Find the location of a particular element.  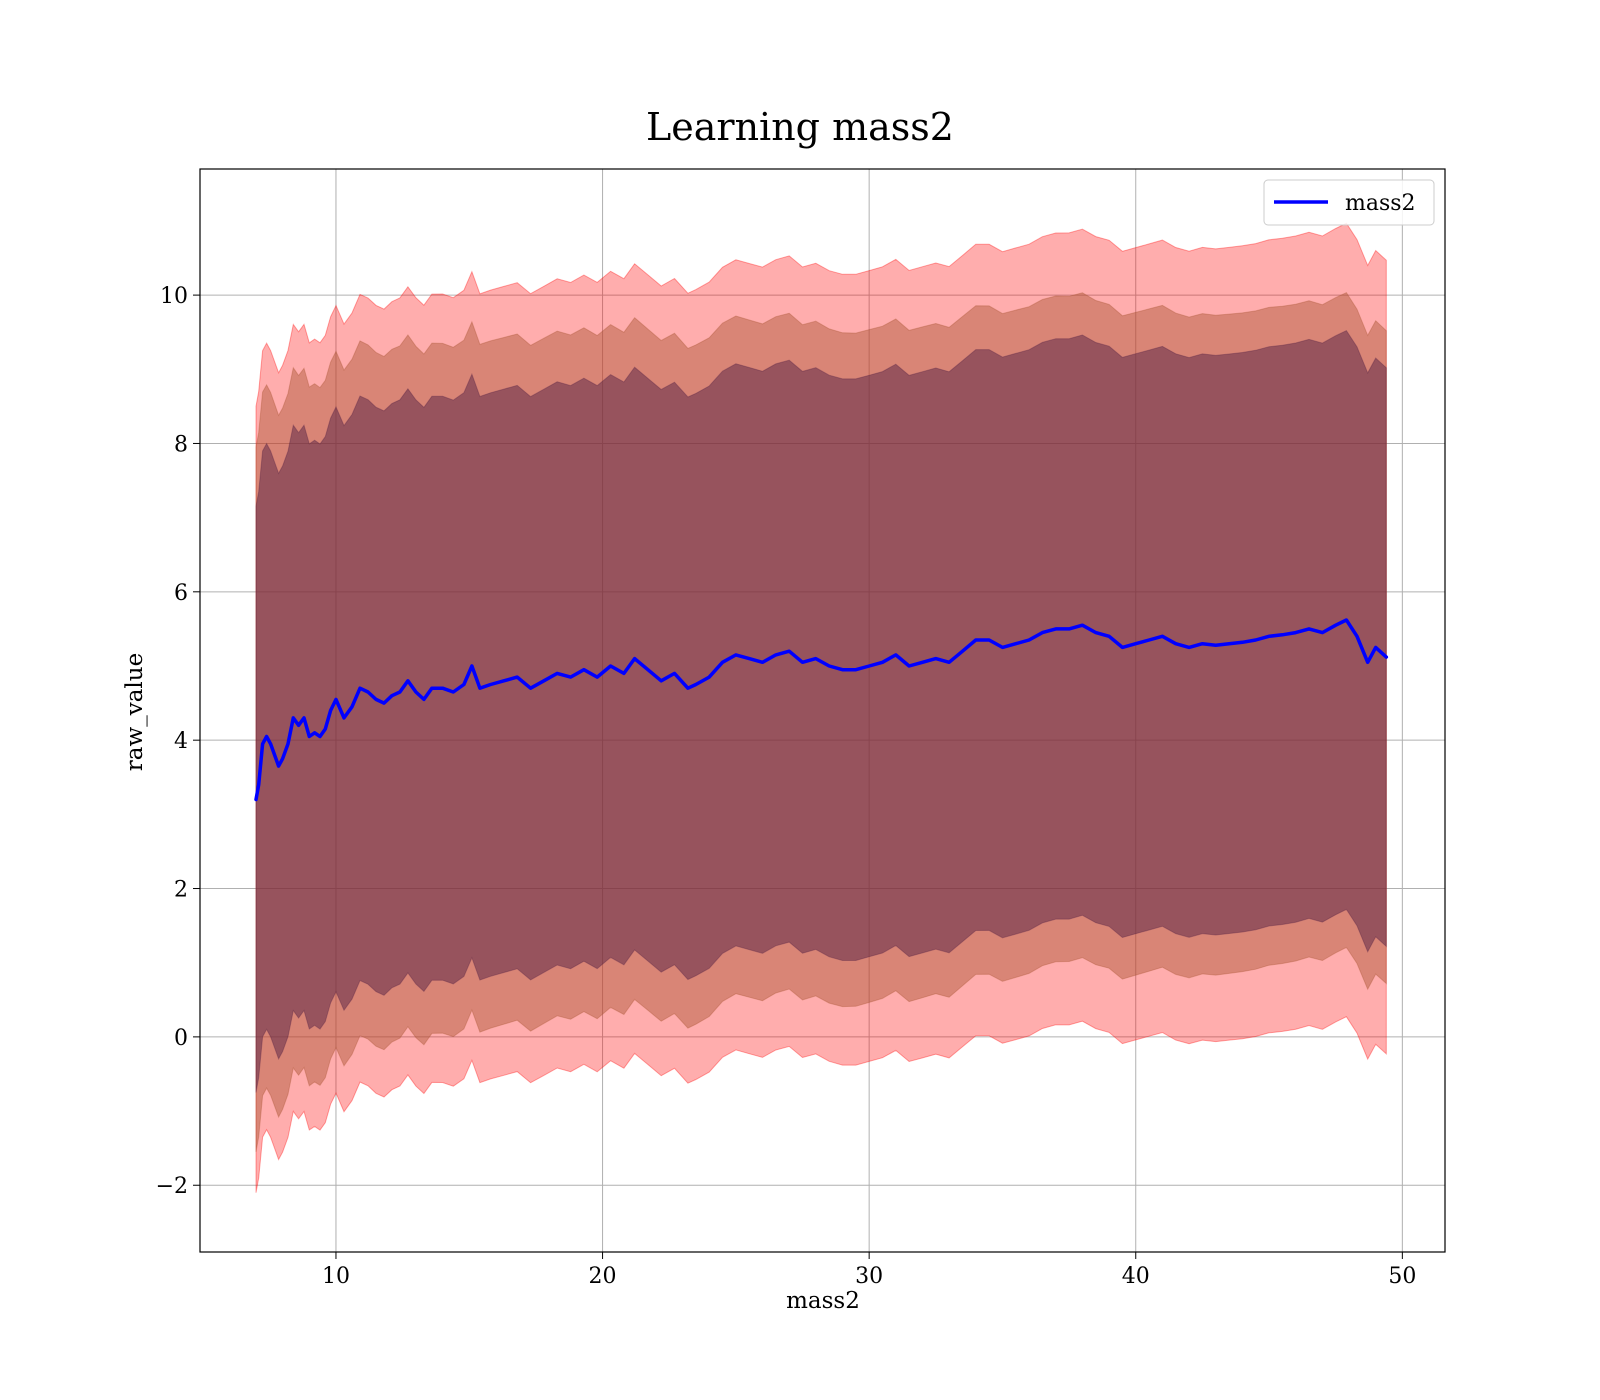

legend-box is located at coordinates (1349, 202).